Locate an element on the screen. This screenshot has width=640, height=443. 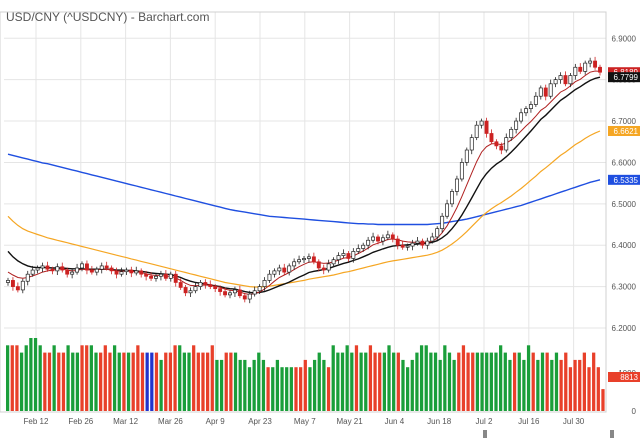
x-tick-label: Apr 9 is located at coordinates (216, 421).